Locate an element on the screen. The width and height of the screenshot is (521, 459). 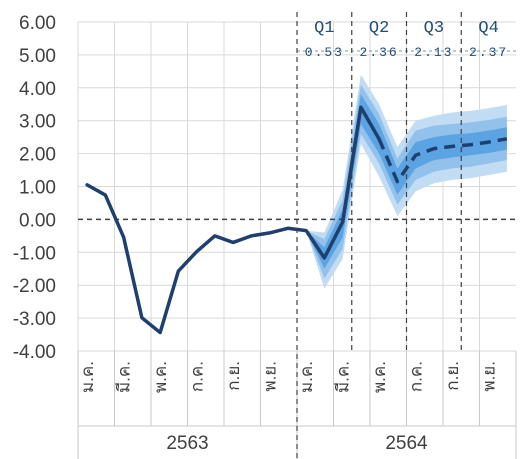
forecast-line is located at coordinates (442, 160).